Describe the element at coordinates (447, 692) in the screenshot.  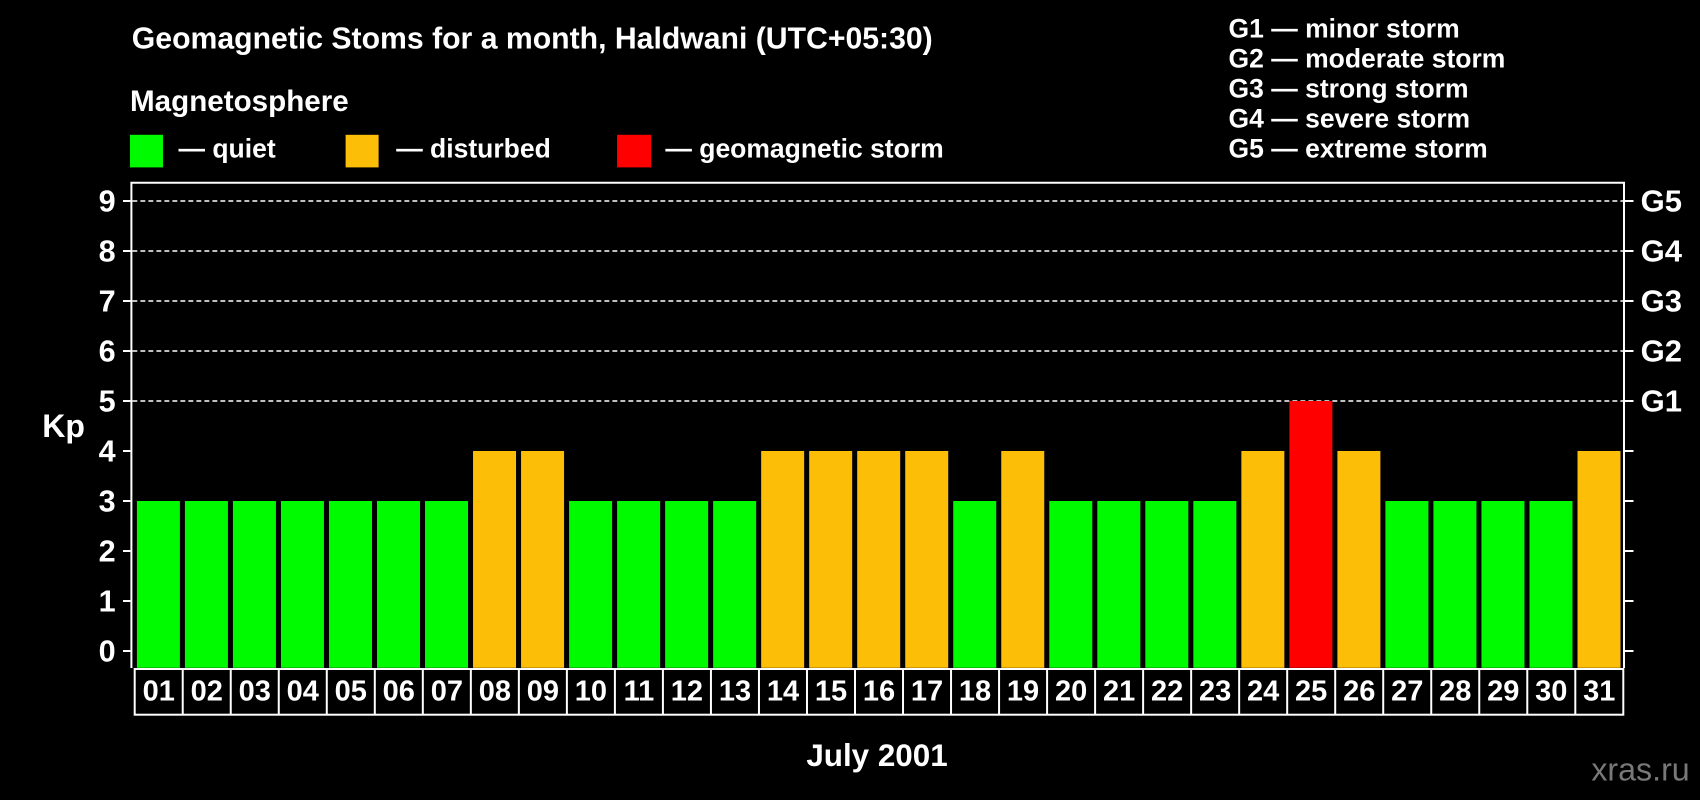
I see `svg-text: 07` at that location.